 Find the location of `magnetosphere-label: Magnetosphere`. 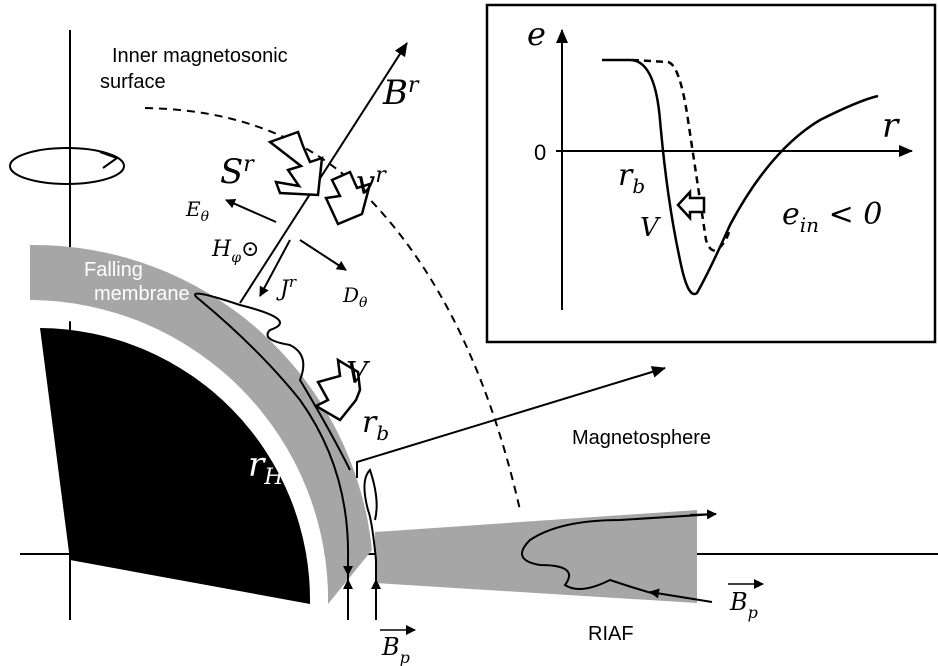

magnetosphere-label: Magnetosphere is located at coordinates (641, 438).